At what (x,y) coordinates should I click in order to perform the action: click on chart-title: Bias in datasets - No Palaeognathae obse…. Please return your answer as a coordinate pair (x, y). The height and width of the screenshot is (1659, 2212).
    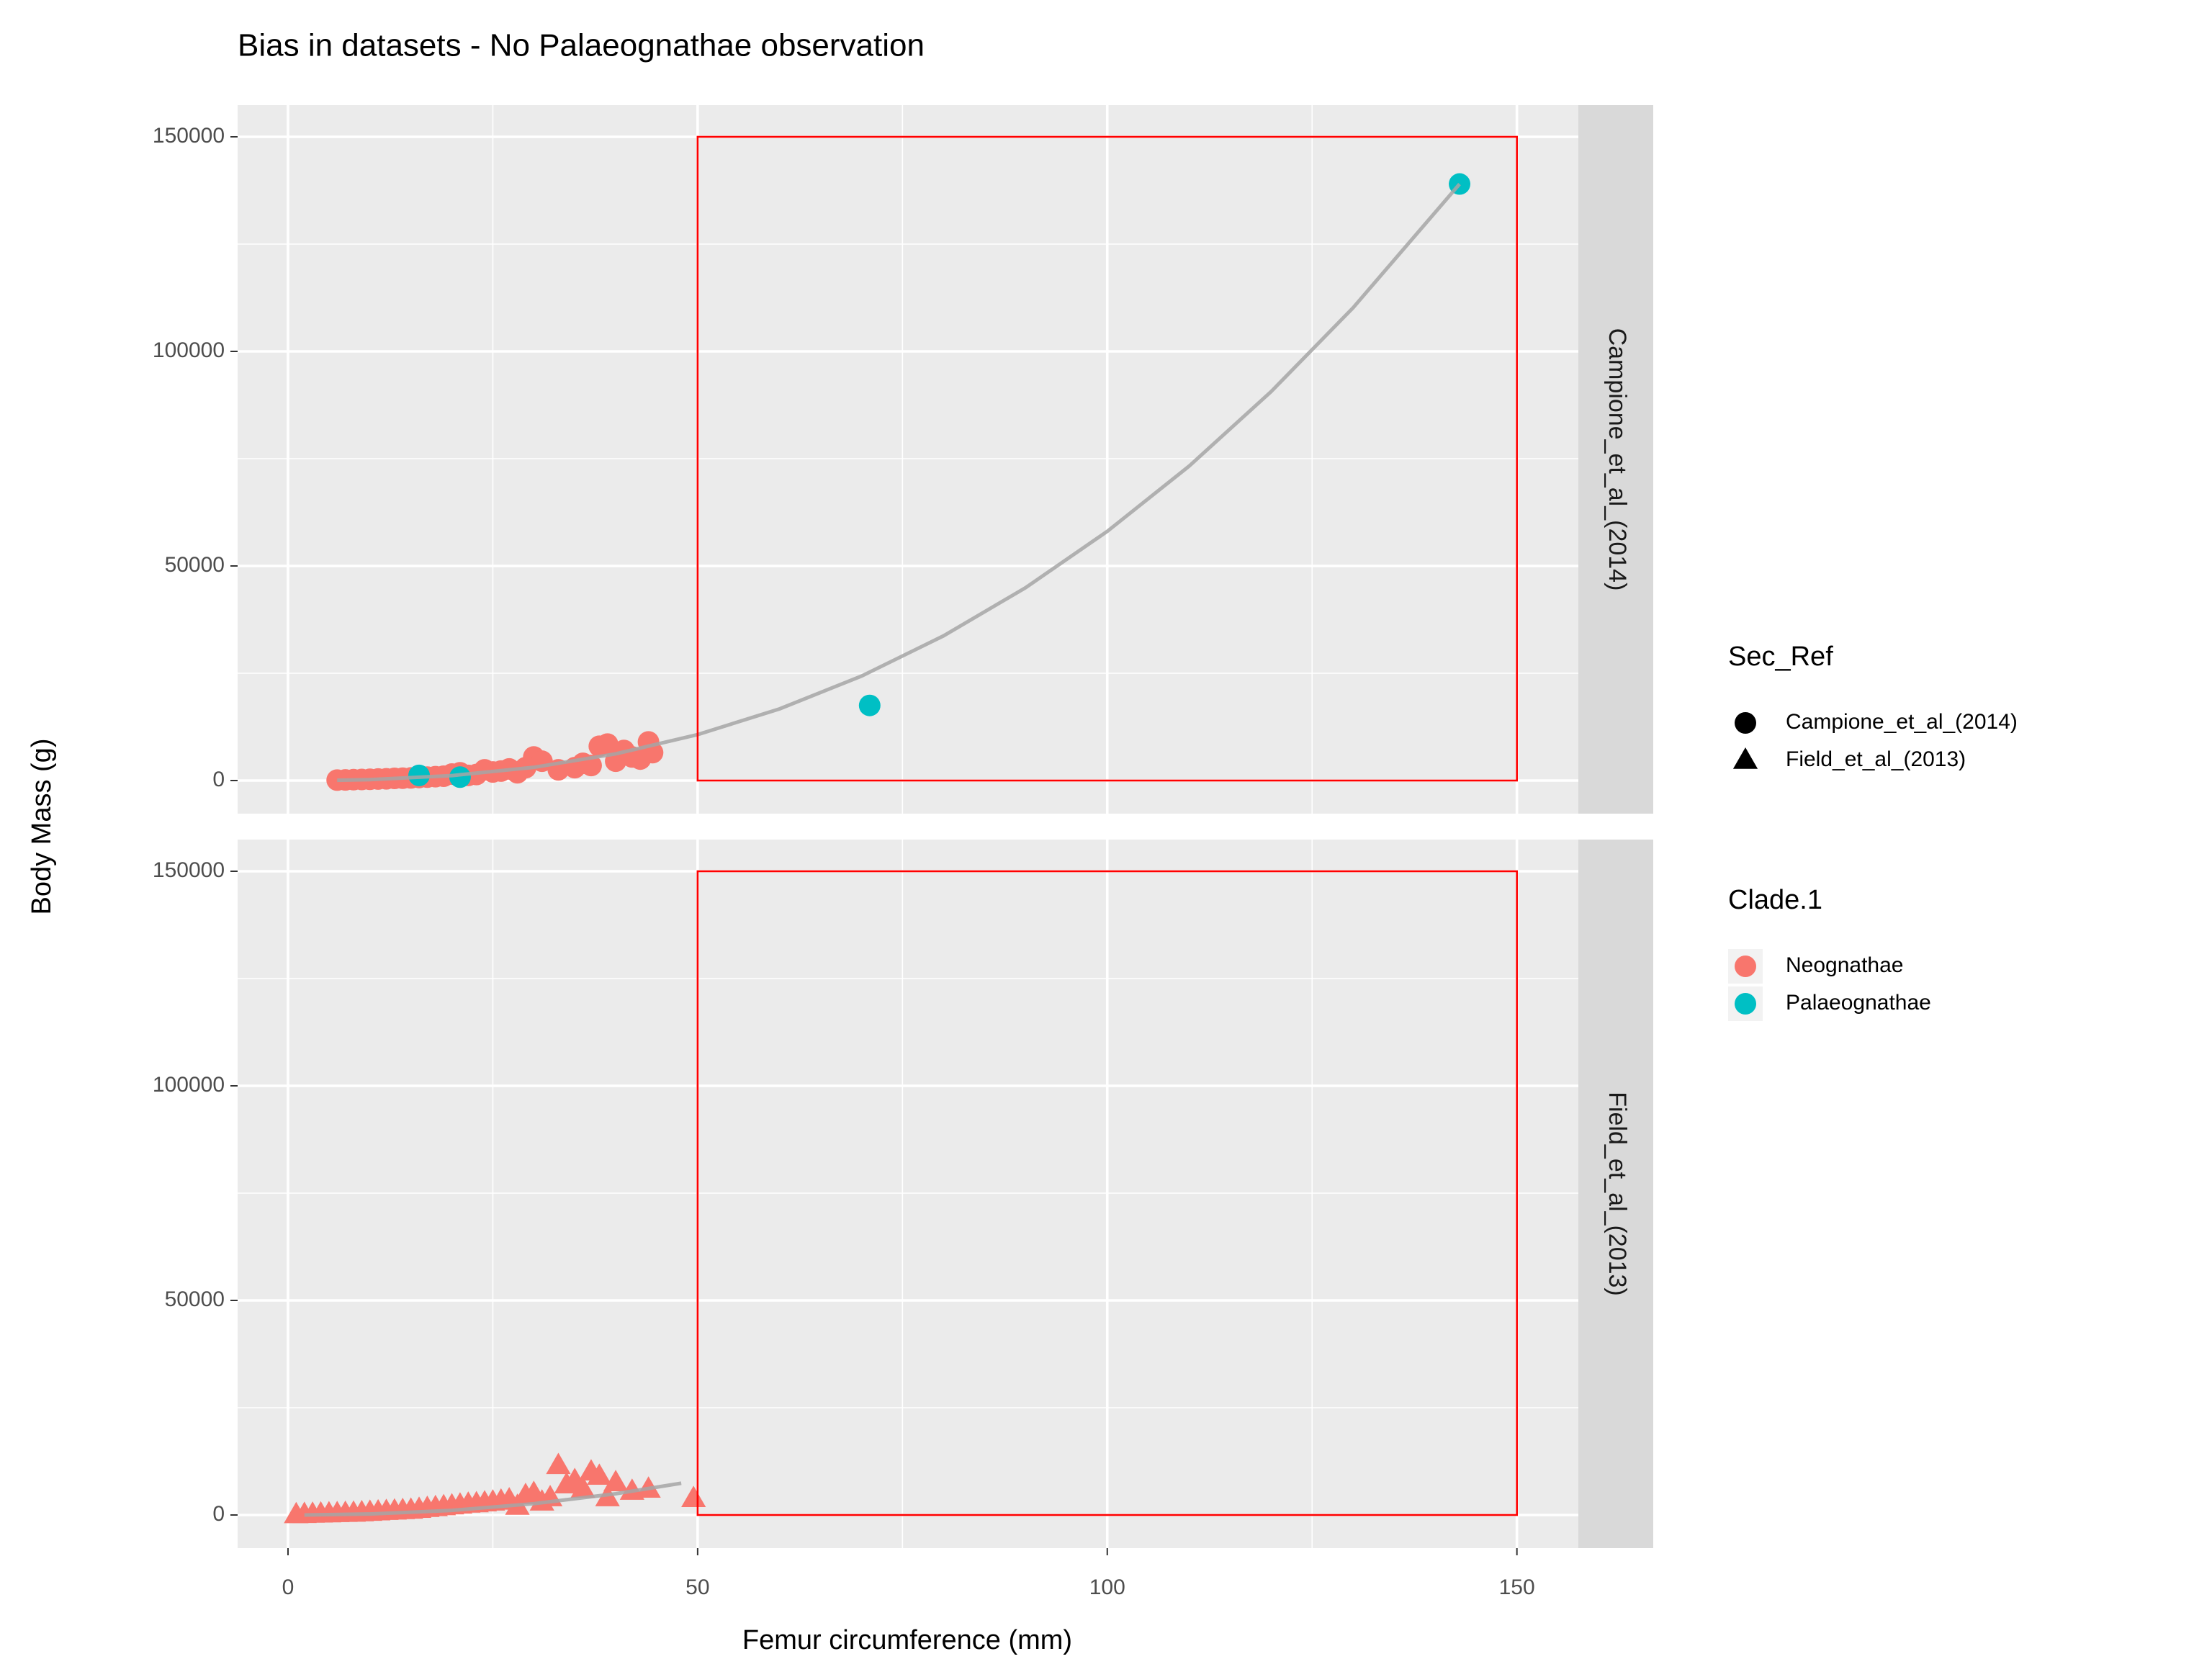
    Looking at the image, I should click on (581, 46).